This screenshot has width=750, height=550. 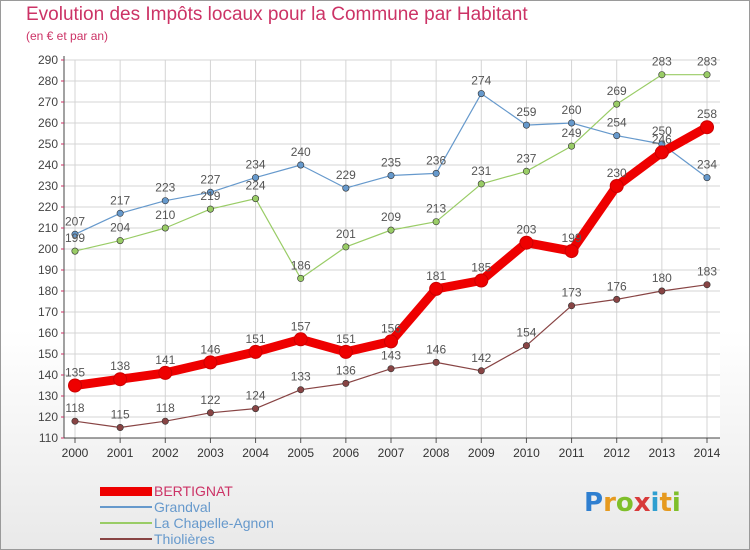 What do you see at coordinates (632, 503) in the screenshot?
I see `proxiti-logo: Proxiti` at bounding box center [632, 503].